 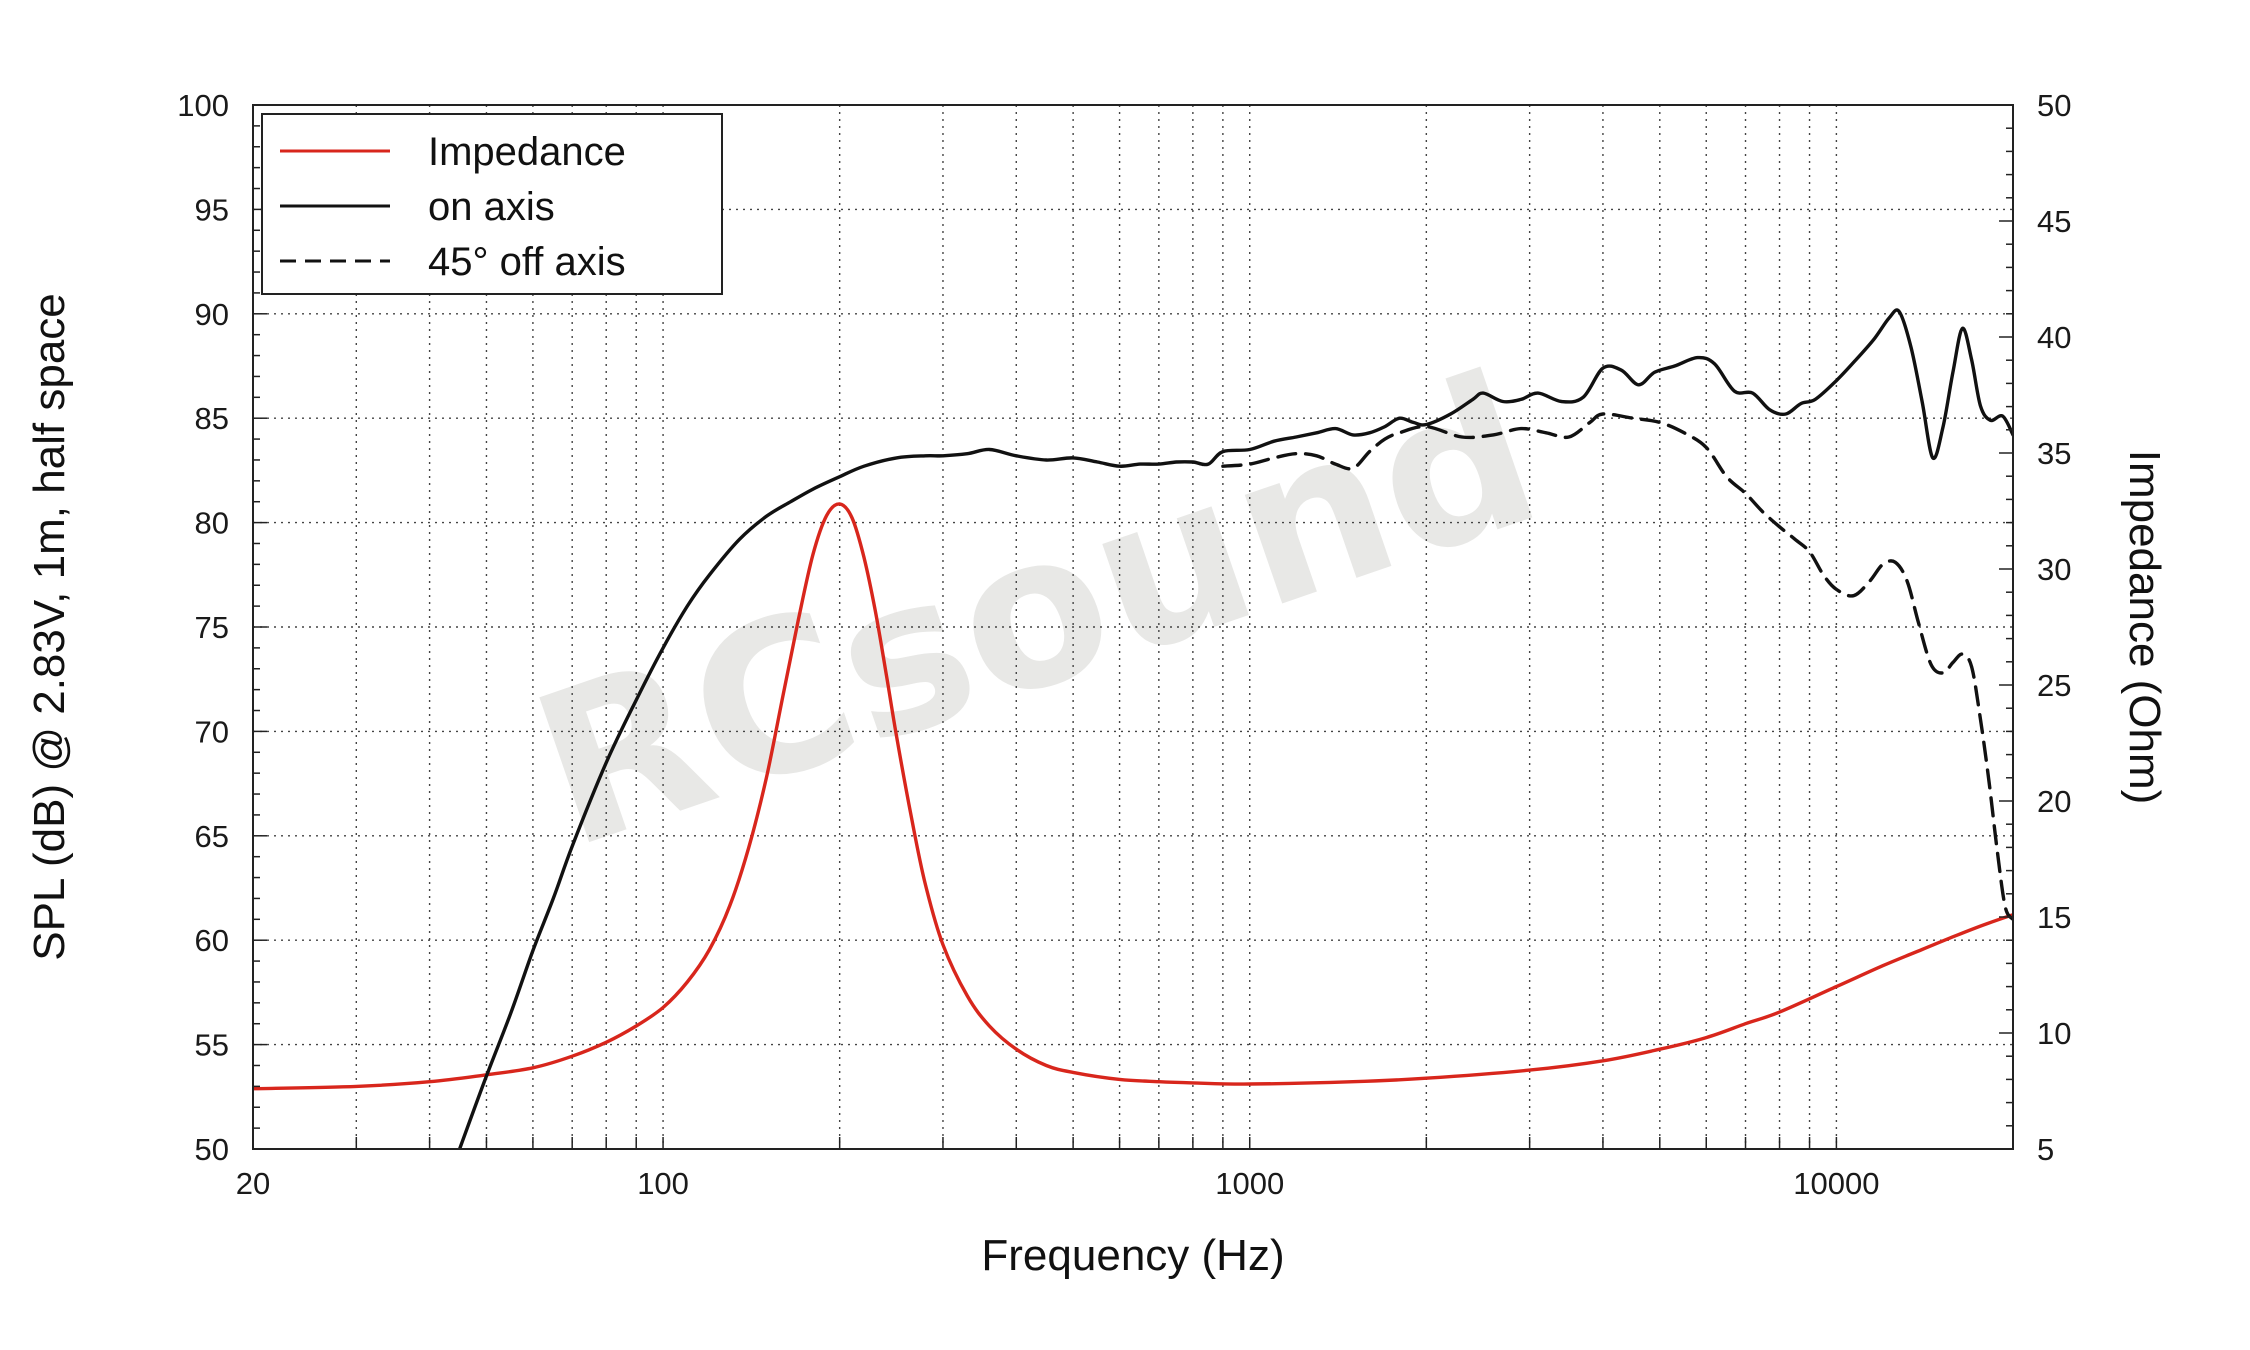 What do you see at coordinates (212, 314) in the screenshot?
I see `y-tick-label: 90` at bounding box center [212, 314].